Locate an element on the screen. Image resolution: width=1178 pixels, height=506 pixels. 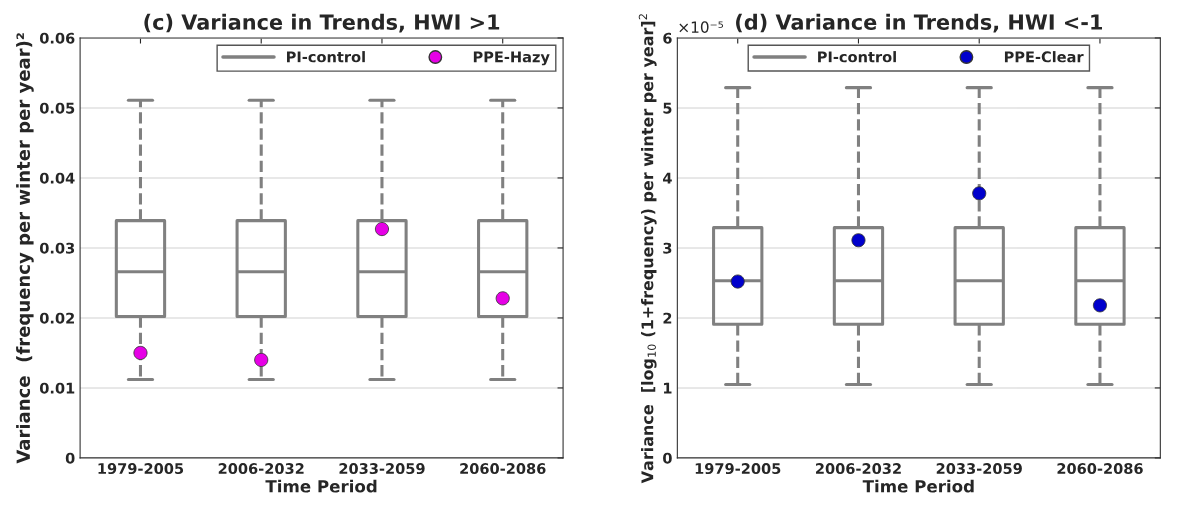
y-tick-label: 1 is located at coordinates (667, 388).